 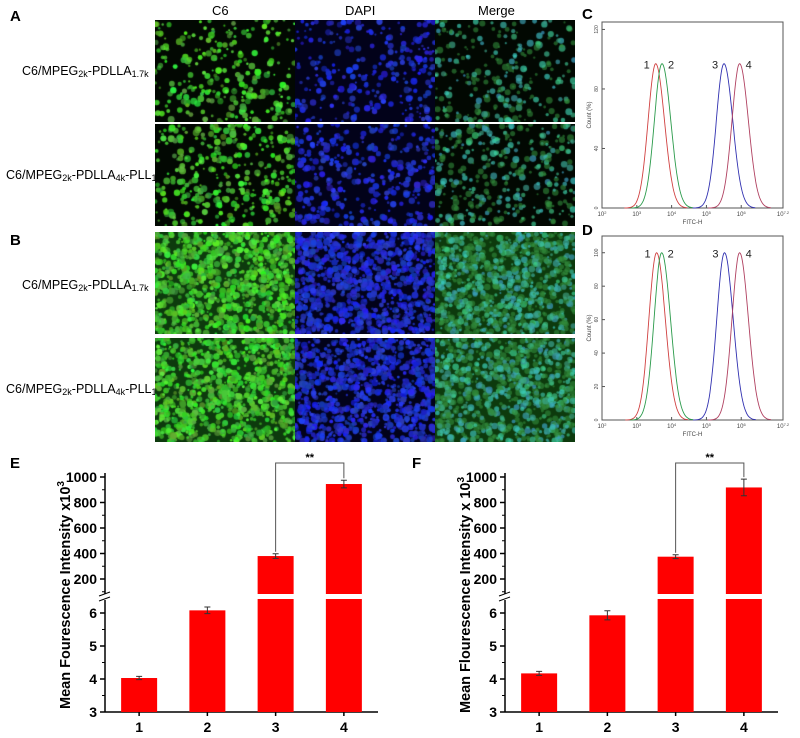 I want to click on column-header-dapi: DAPI, so click(x=360, y=10).